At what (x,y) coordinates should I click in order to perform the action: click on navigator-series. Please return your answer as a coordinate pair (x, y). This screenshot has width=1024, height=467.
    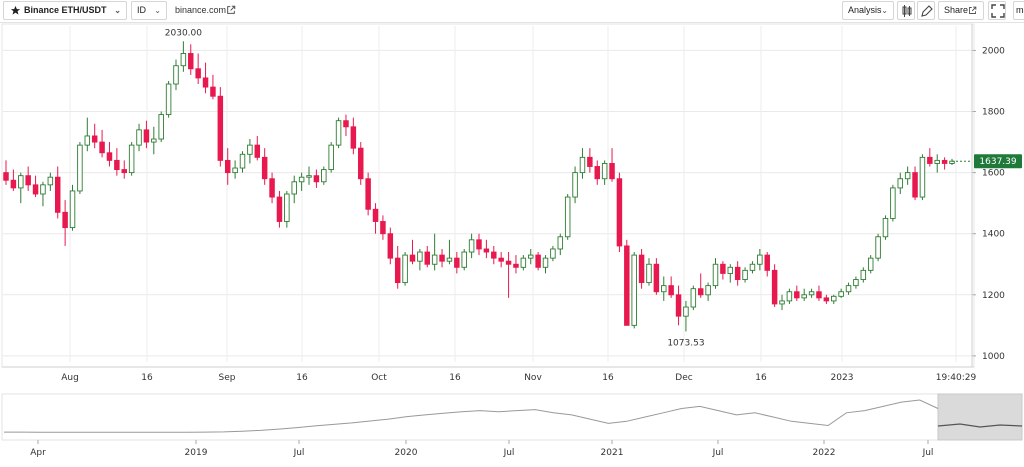
    Looking at the image, I should click on (471, 416).